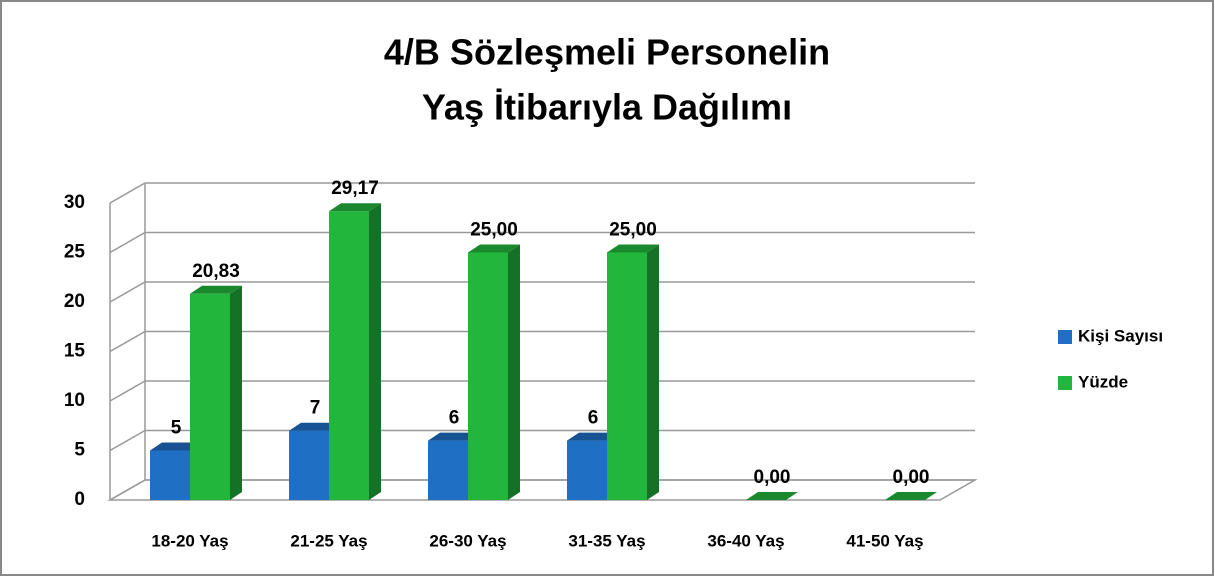 The height and width of the screenshot is (577, 1215). I want to click on legend-label: Kişi Sayısı, so click(1120, 335).